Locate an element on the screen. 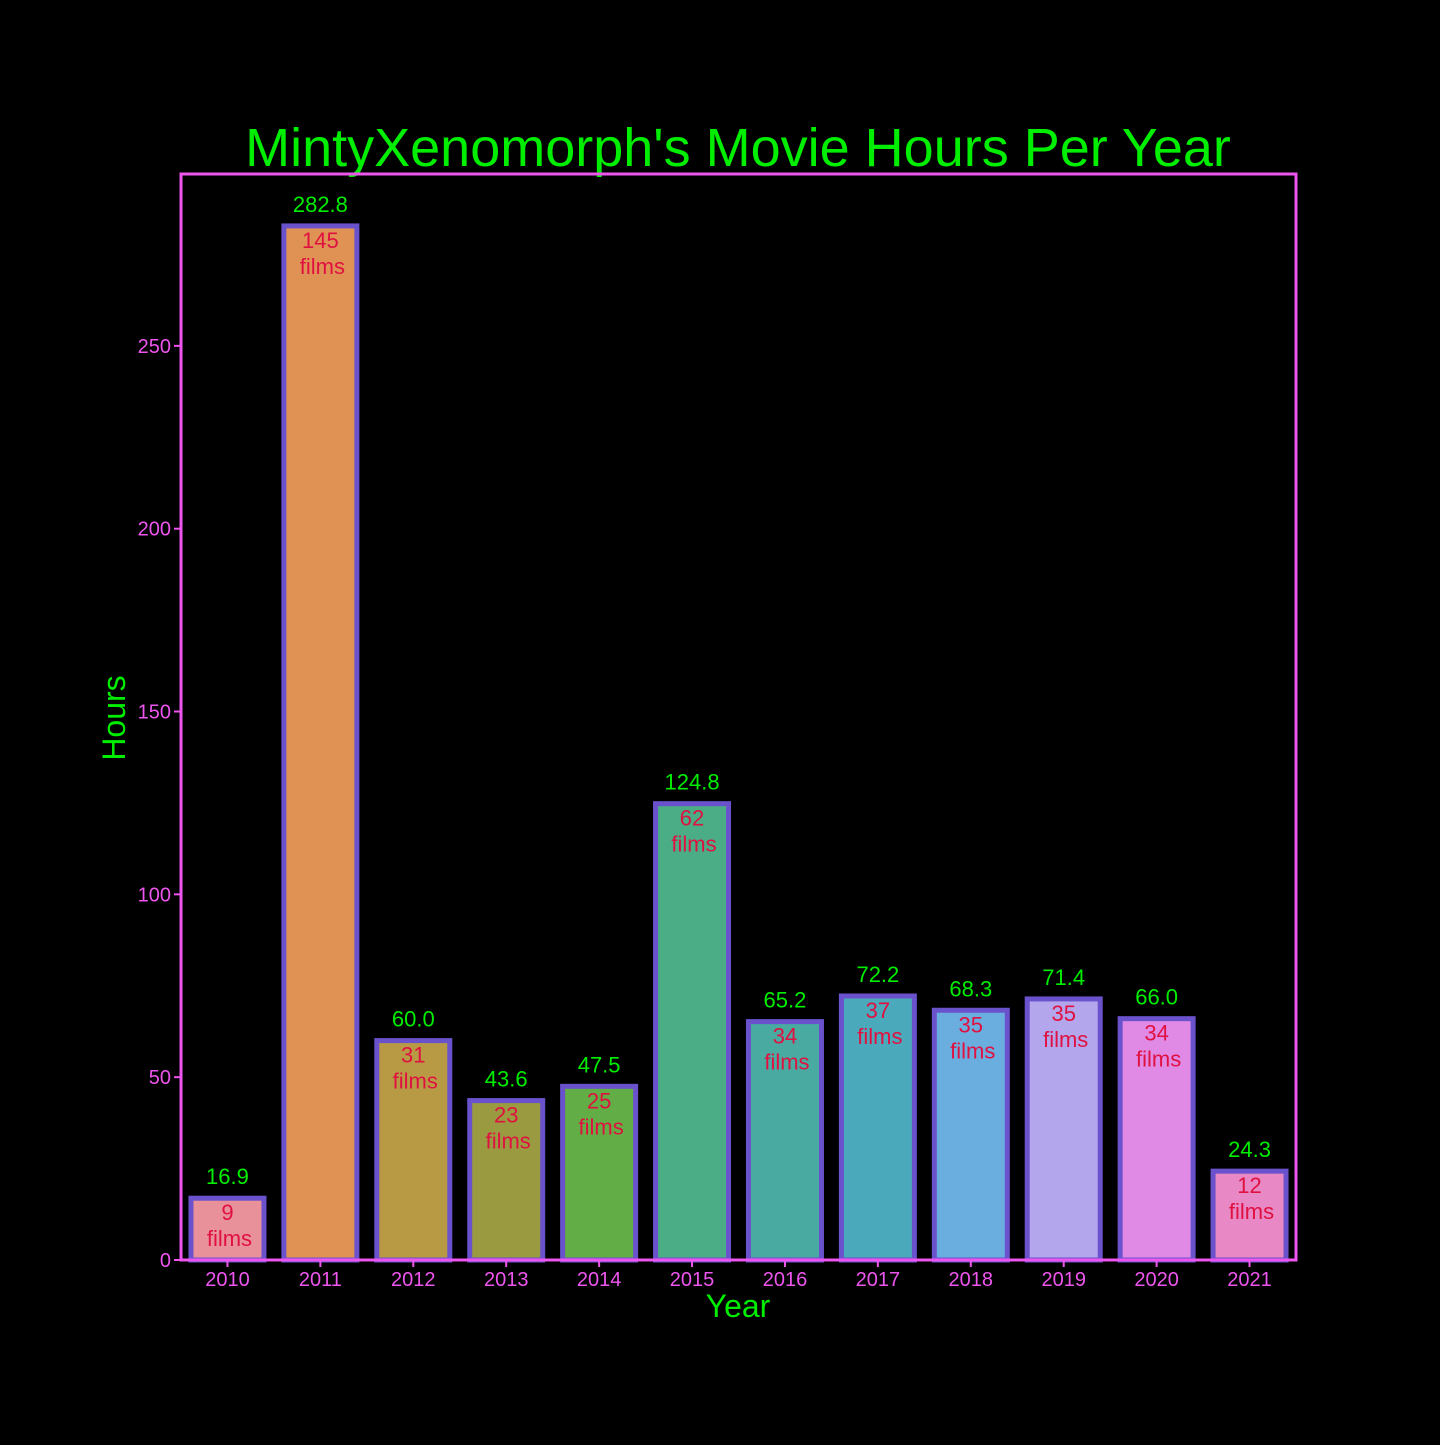 The image size is (1440, 1445). film-count-label: 12 films is located at coordinates (1251, 1198).